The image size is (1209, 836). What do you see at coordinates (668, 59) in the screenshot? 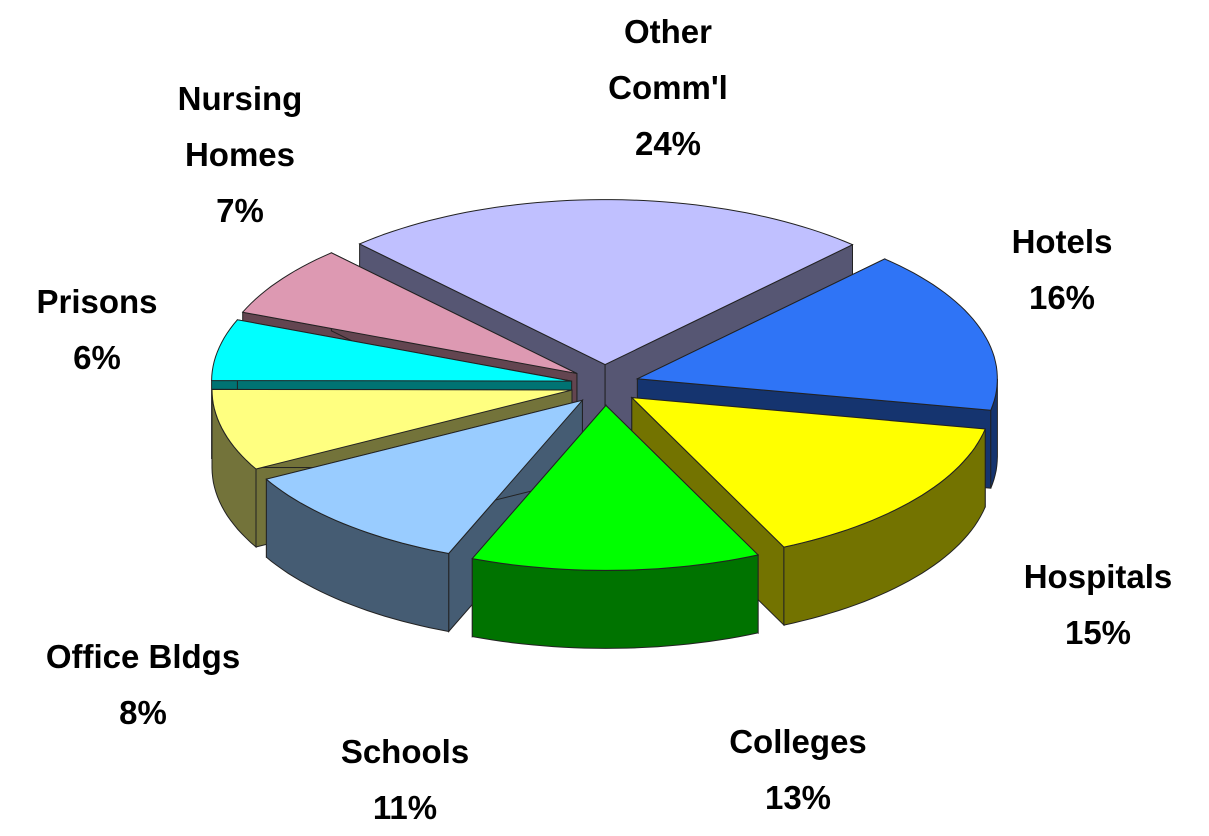
I see `category-name: Other Comm'l` at bounding box center [668, 59].